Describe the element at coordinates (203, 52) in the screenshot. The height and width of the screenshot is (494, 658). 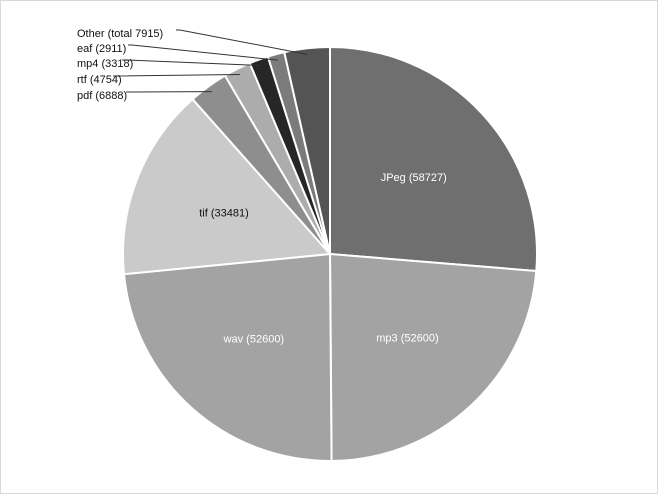
I see `leader-line-eaf` at that location.